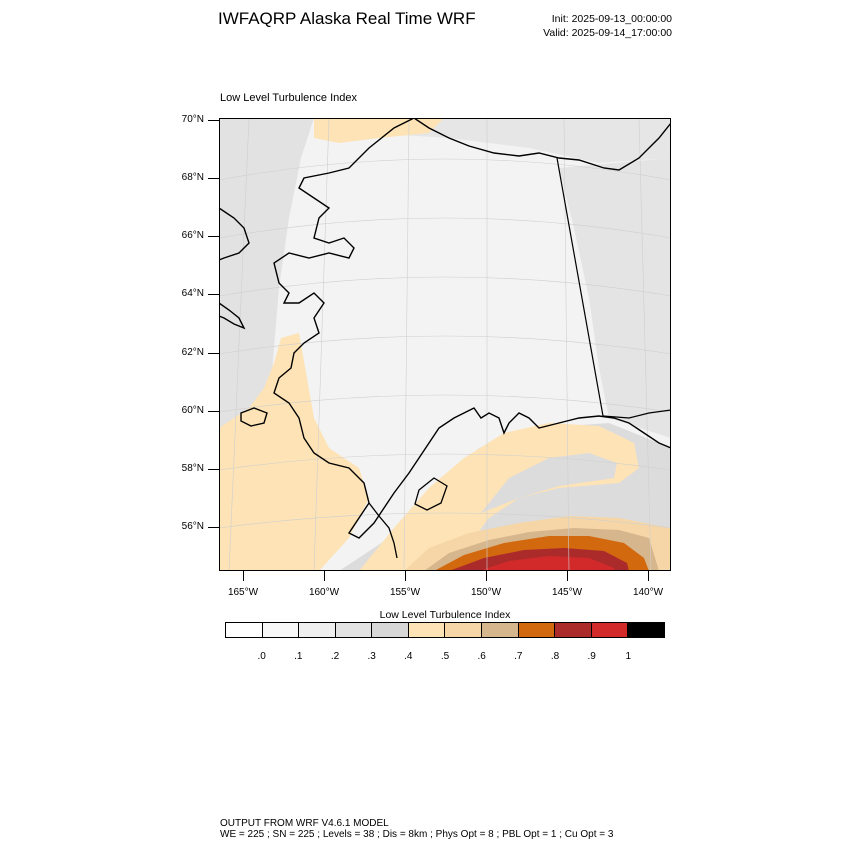 The height and width of the screenshot is (850, 850). I want to click on colorbar-label: .2, so click(335, 656).